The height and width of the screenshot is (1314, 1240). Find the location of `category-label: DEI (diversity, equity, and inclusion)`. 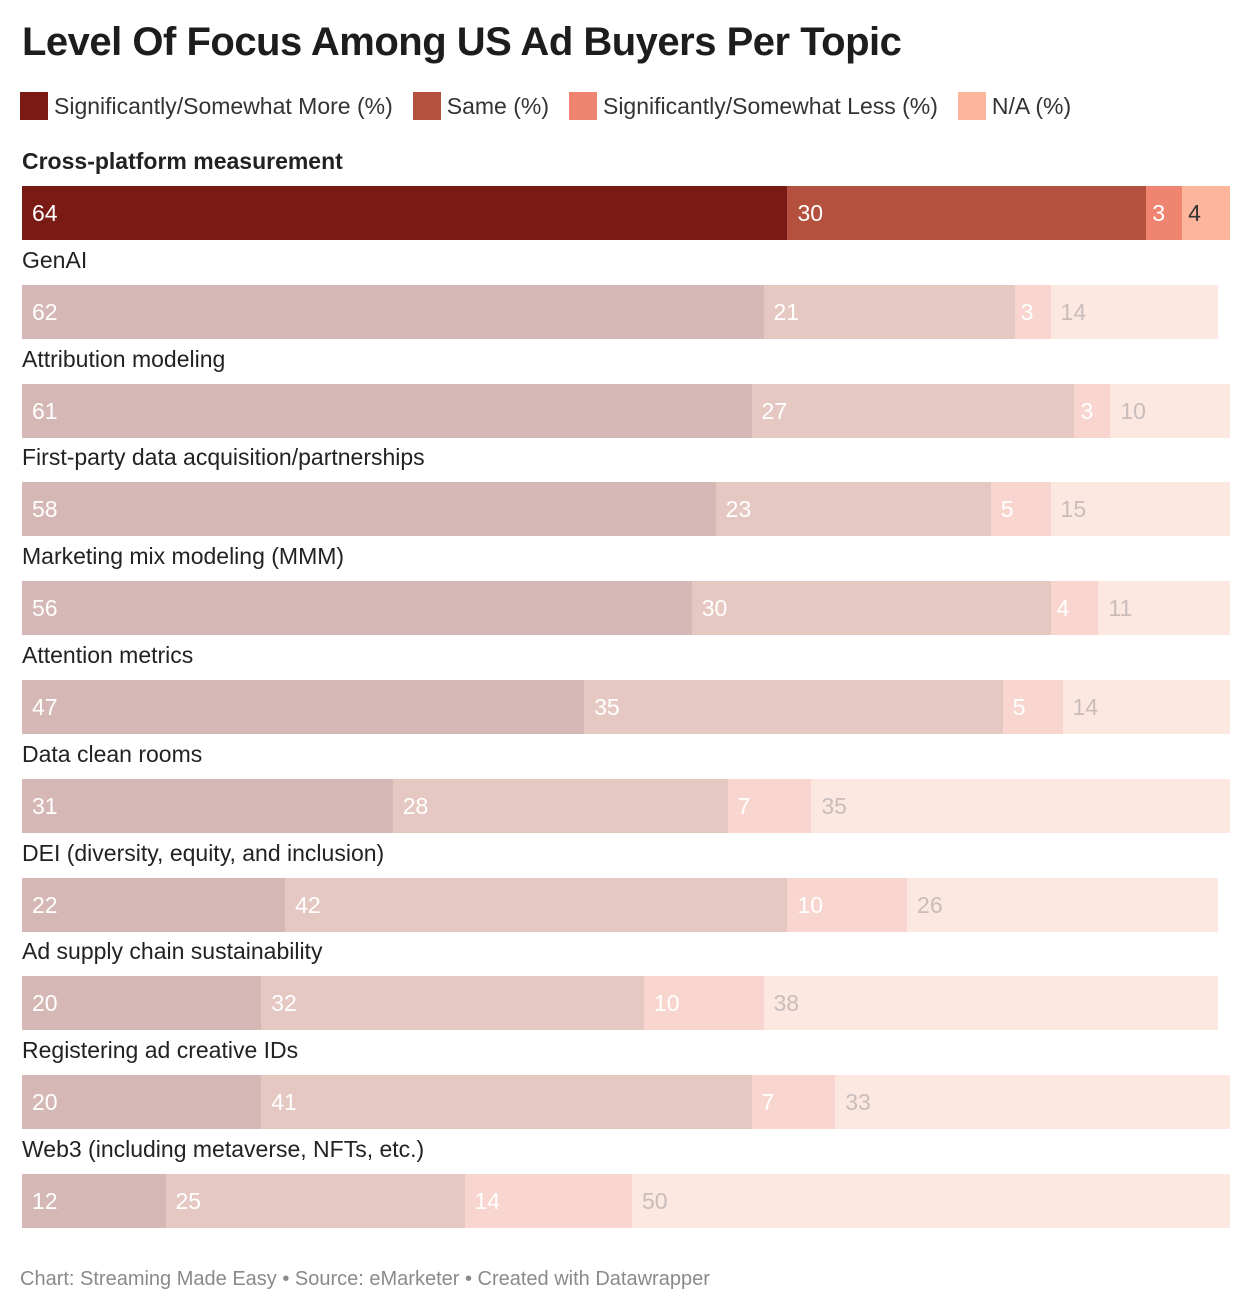

category-label: DEI (diversity, equity, and inclusion) is located at coordinates (203, 852).